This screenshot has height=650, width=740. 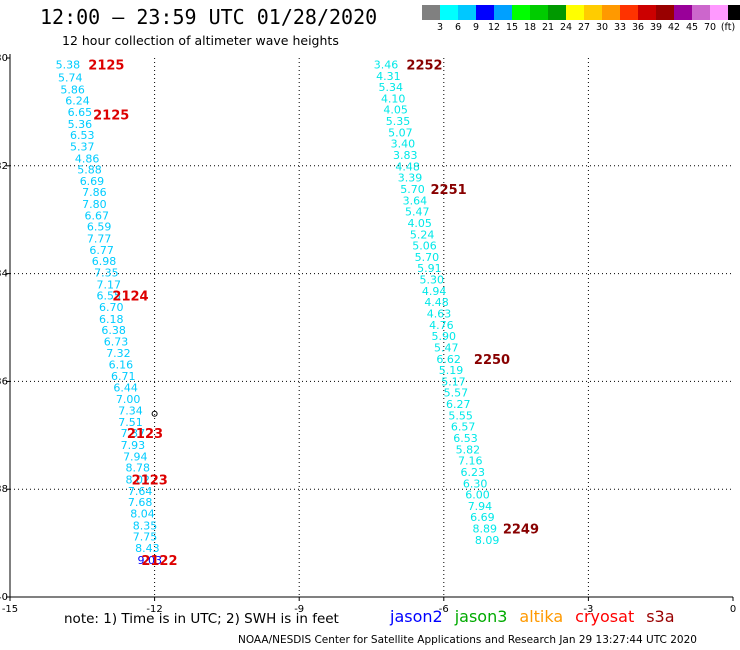 I want to click on track2-data-label: 5.06, so click(x=424, y=246).